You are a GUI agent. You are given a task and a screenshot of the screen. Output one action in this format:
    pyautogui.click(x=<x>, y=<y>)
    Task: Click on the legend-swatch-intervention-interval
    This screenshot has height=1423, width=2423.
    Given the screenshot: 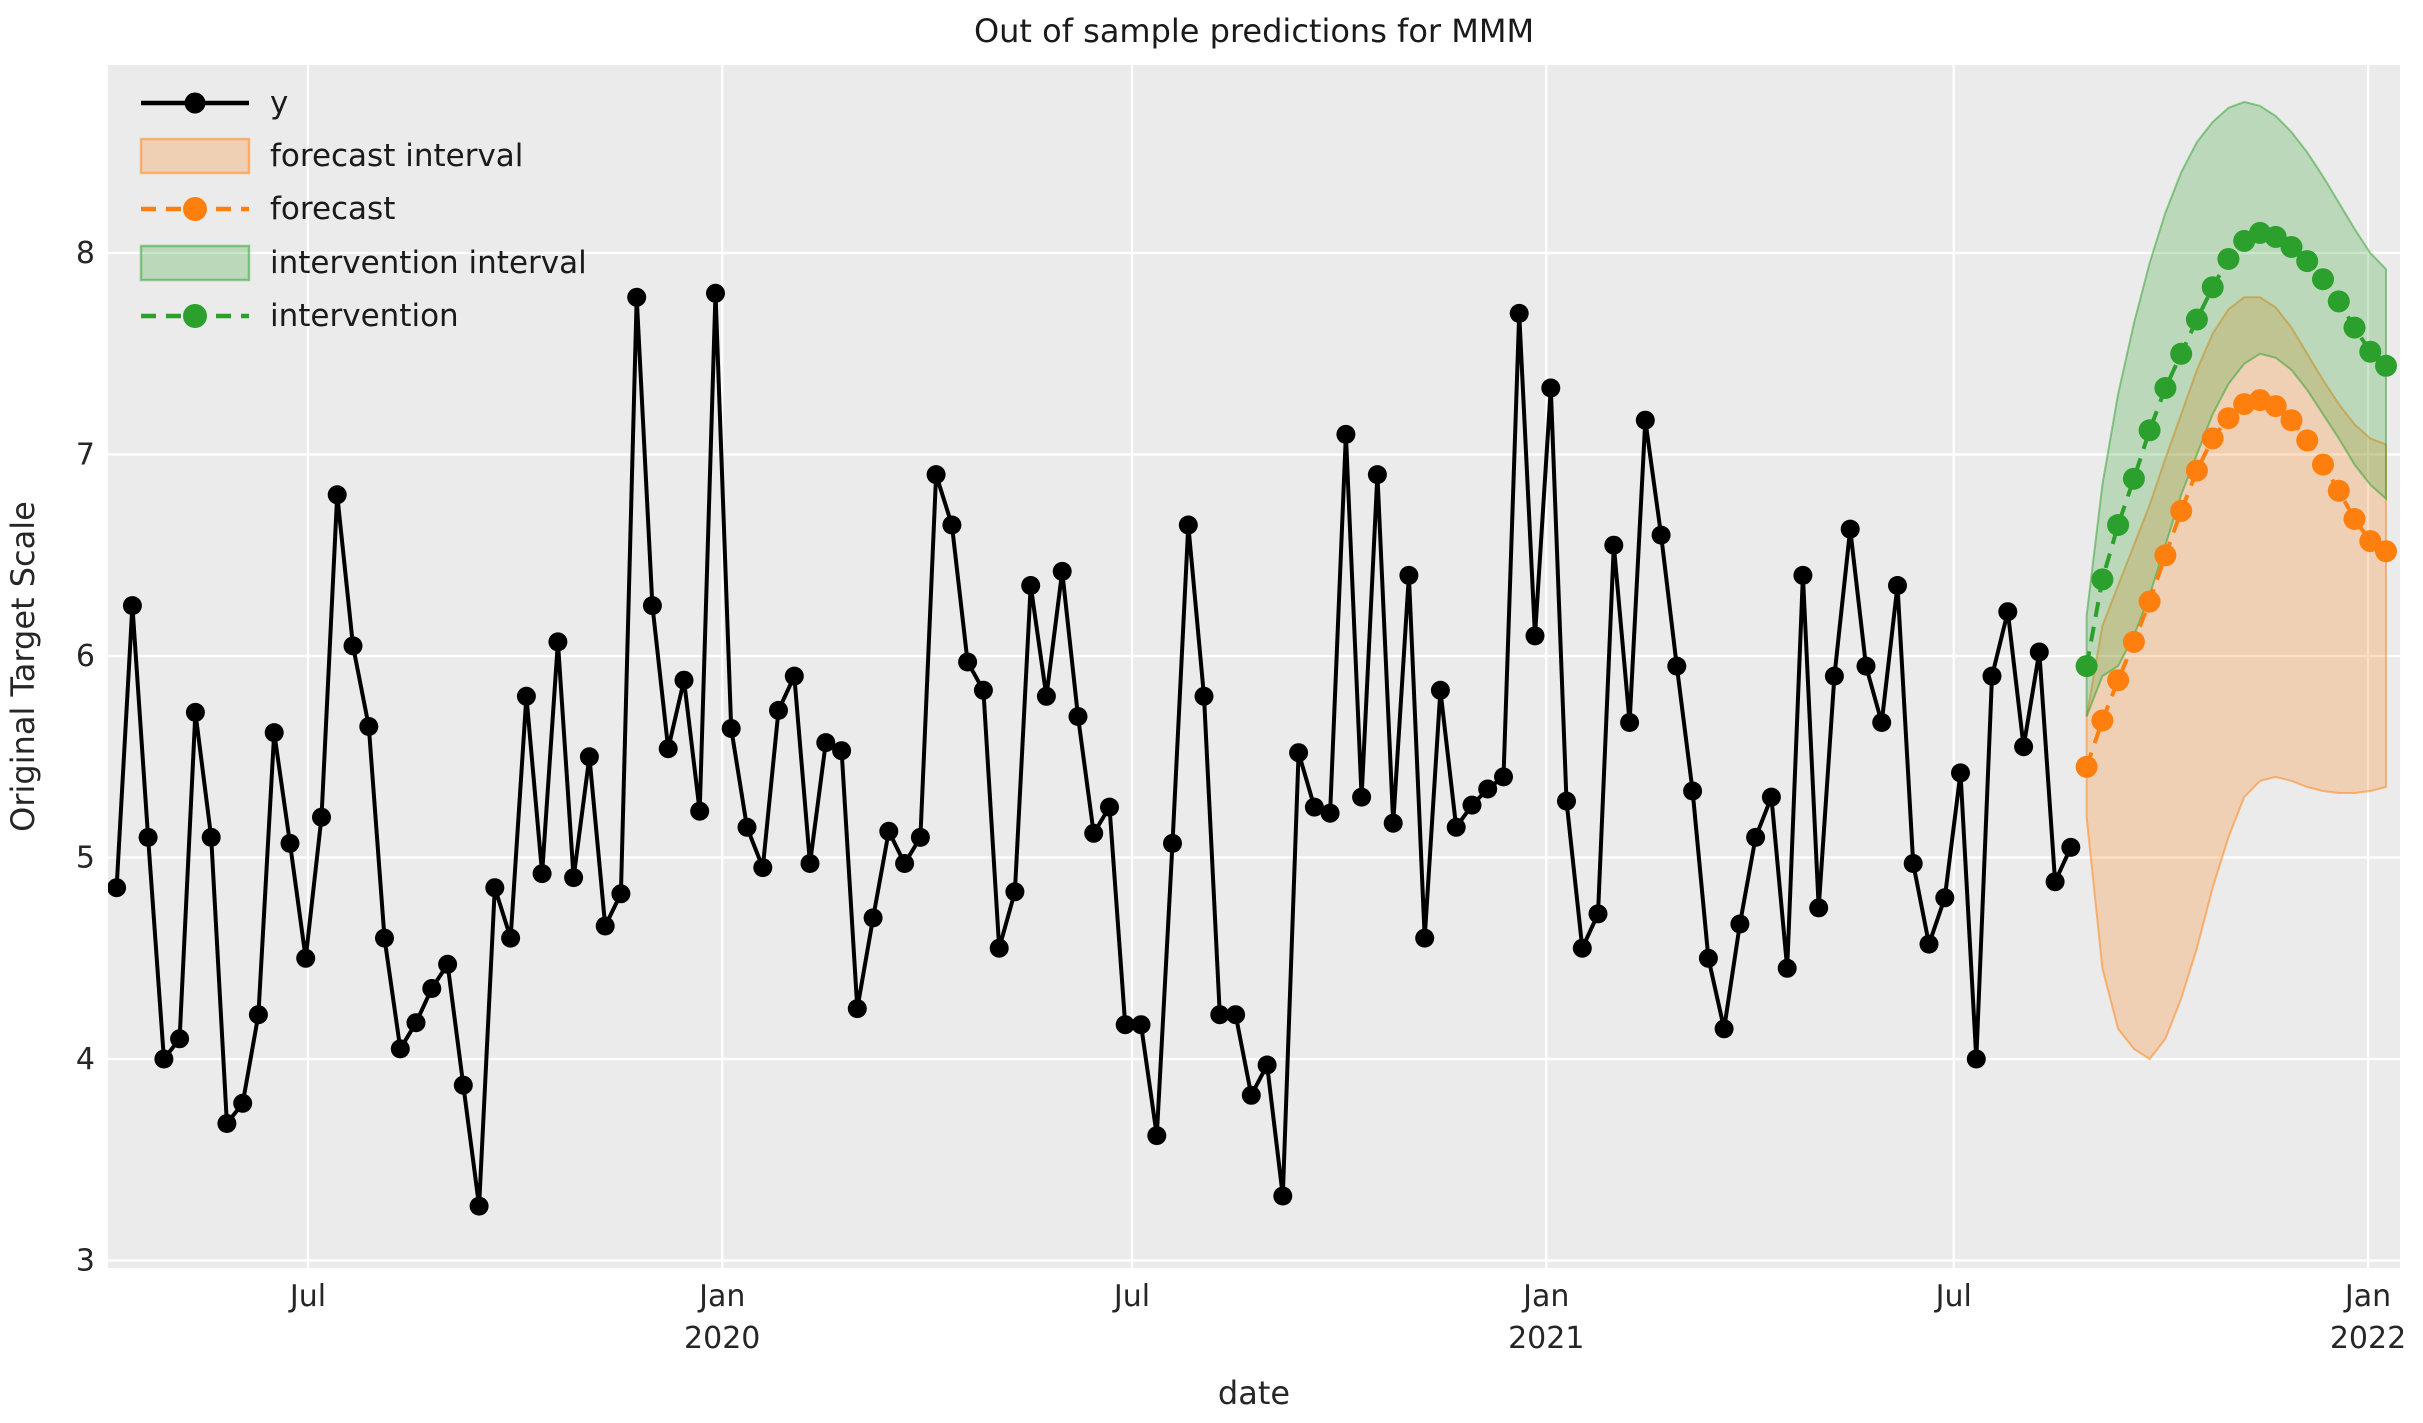 What is the action you would take?
    pyautogui.click(x=195, y=263)
    